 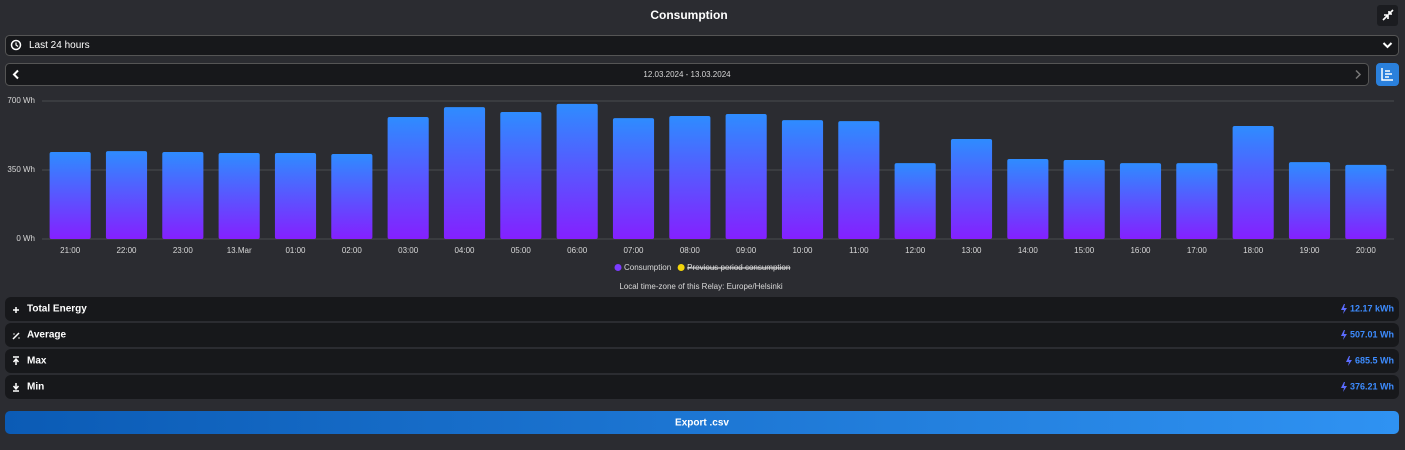 What do you see at coordinates (690, 250) in the screenshot?
I see `x-tick-label: 08:00` at bounding box center [690, 250].